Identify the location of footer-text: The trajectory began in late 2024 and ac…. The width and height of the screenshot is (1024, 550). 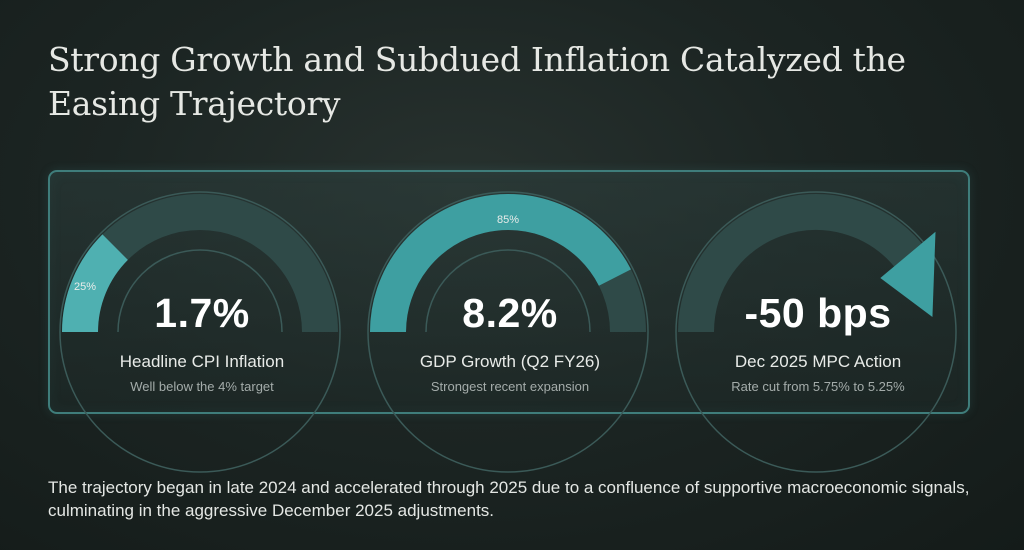
(509, 499).